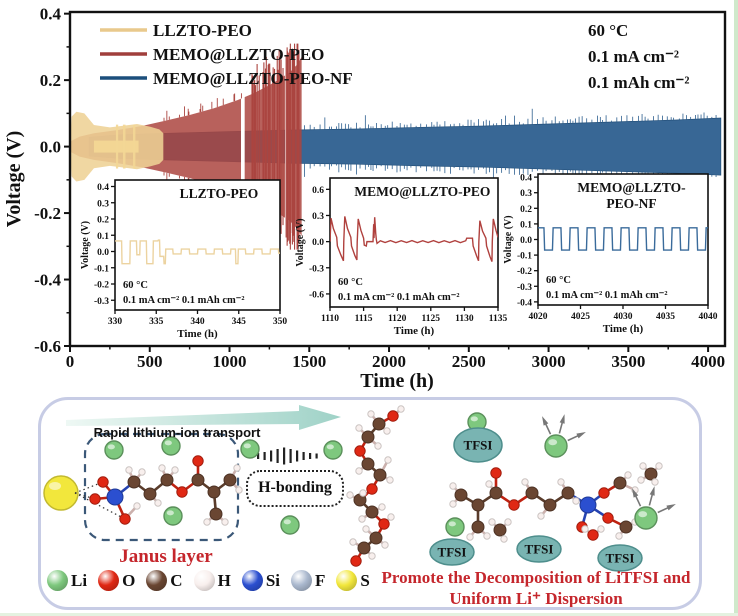 The image size is (738, 616). I want to click on li-sphere-icon, so click(57, 580).